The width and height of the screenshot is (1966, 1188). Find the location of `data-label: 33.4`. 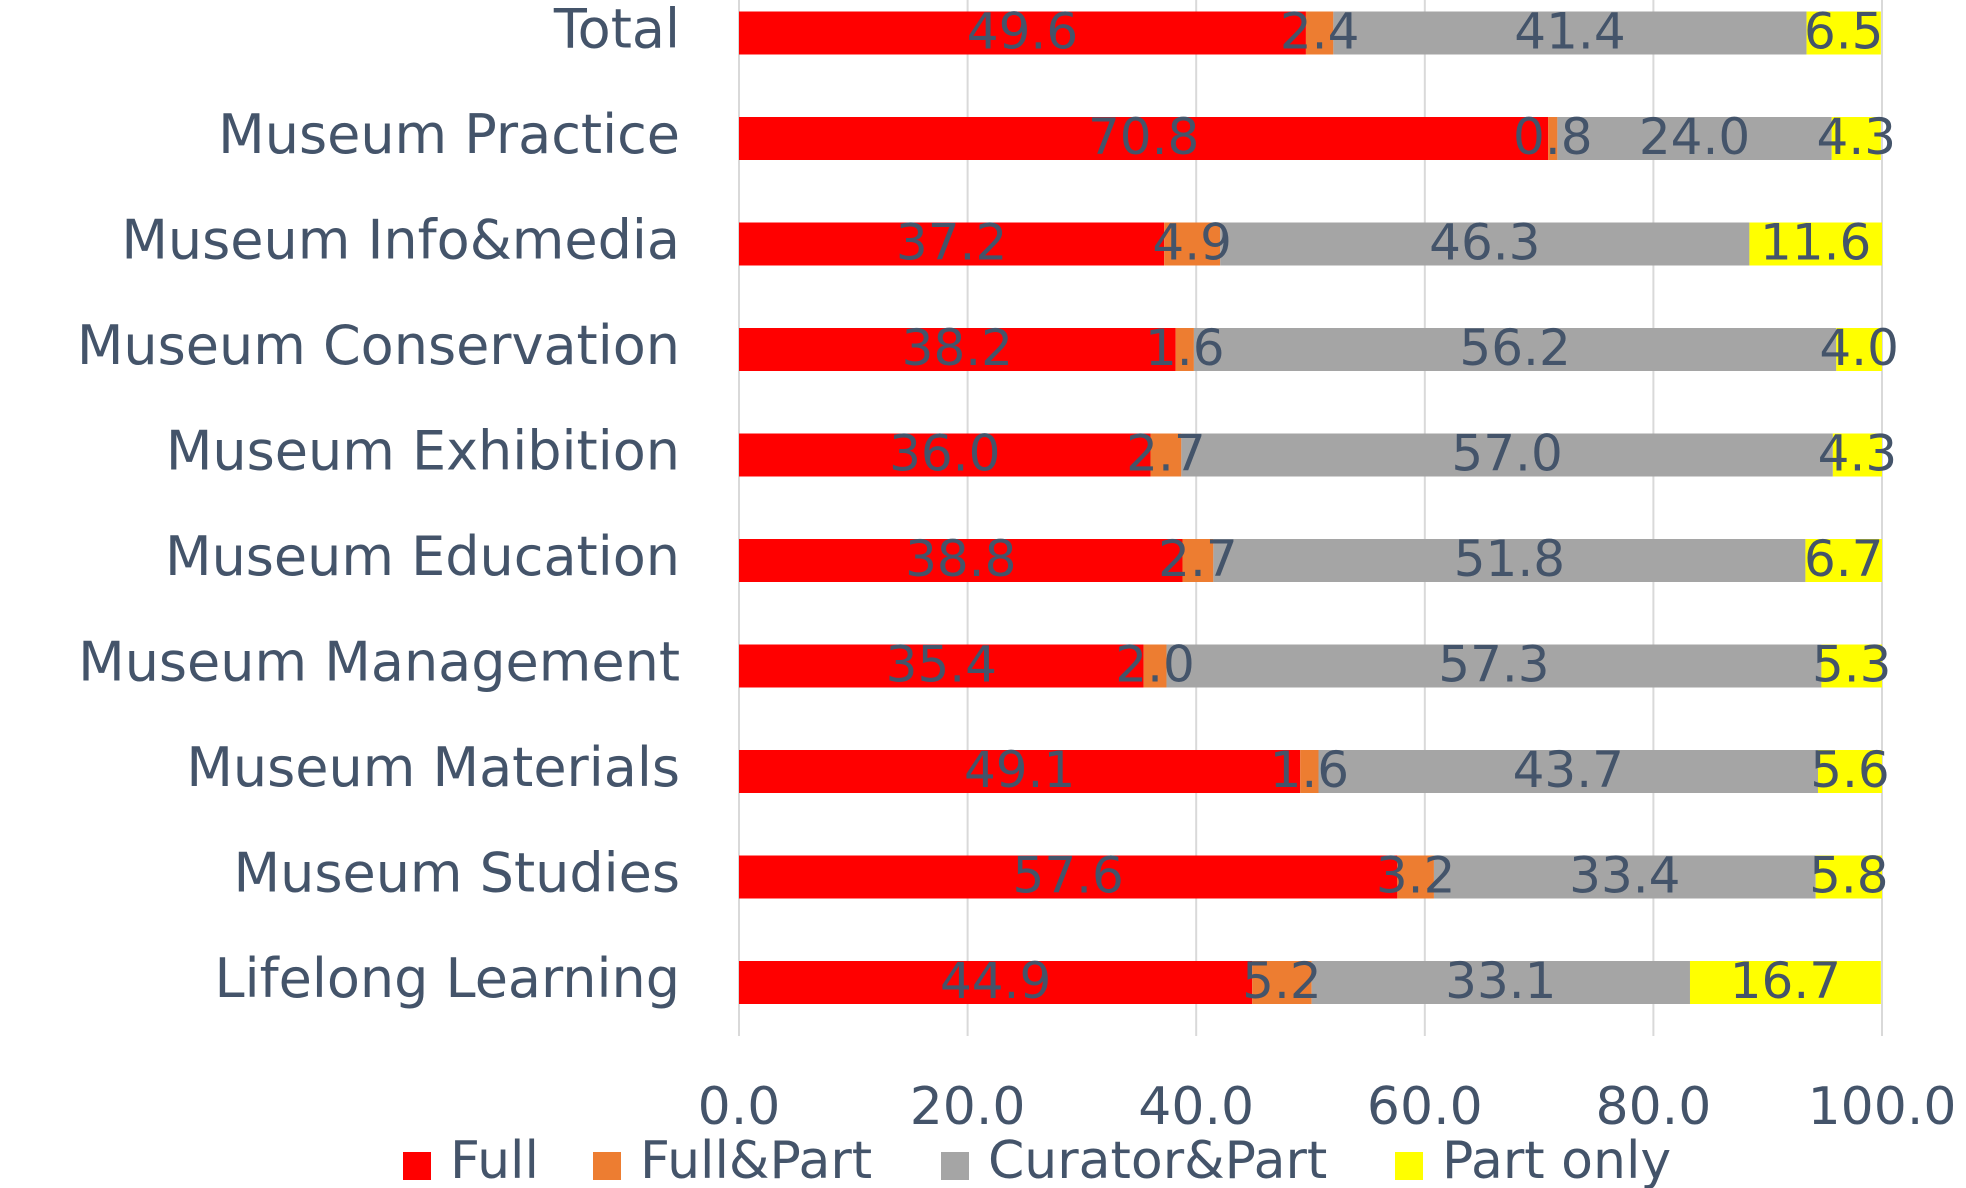

data-label: 33.4 is located at coordinates (1624, 876).